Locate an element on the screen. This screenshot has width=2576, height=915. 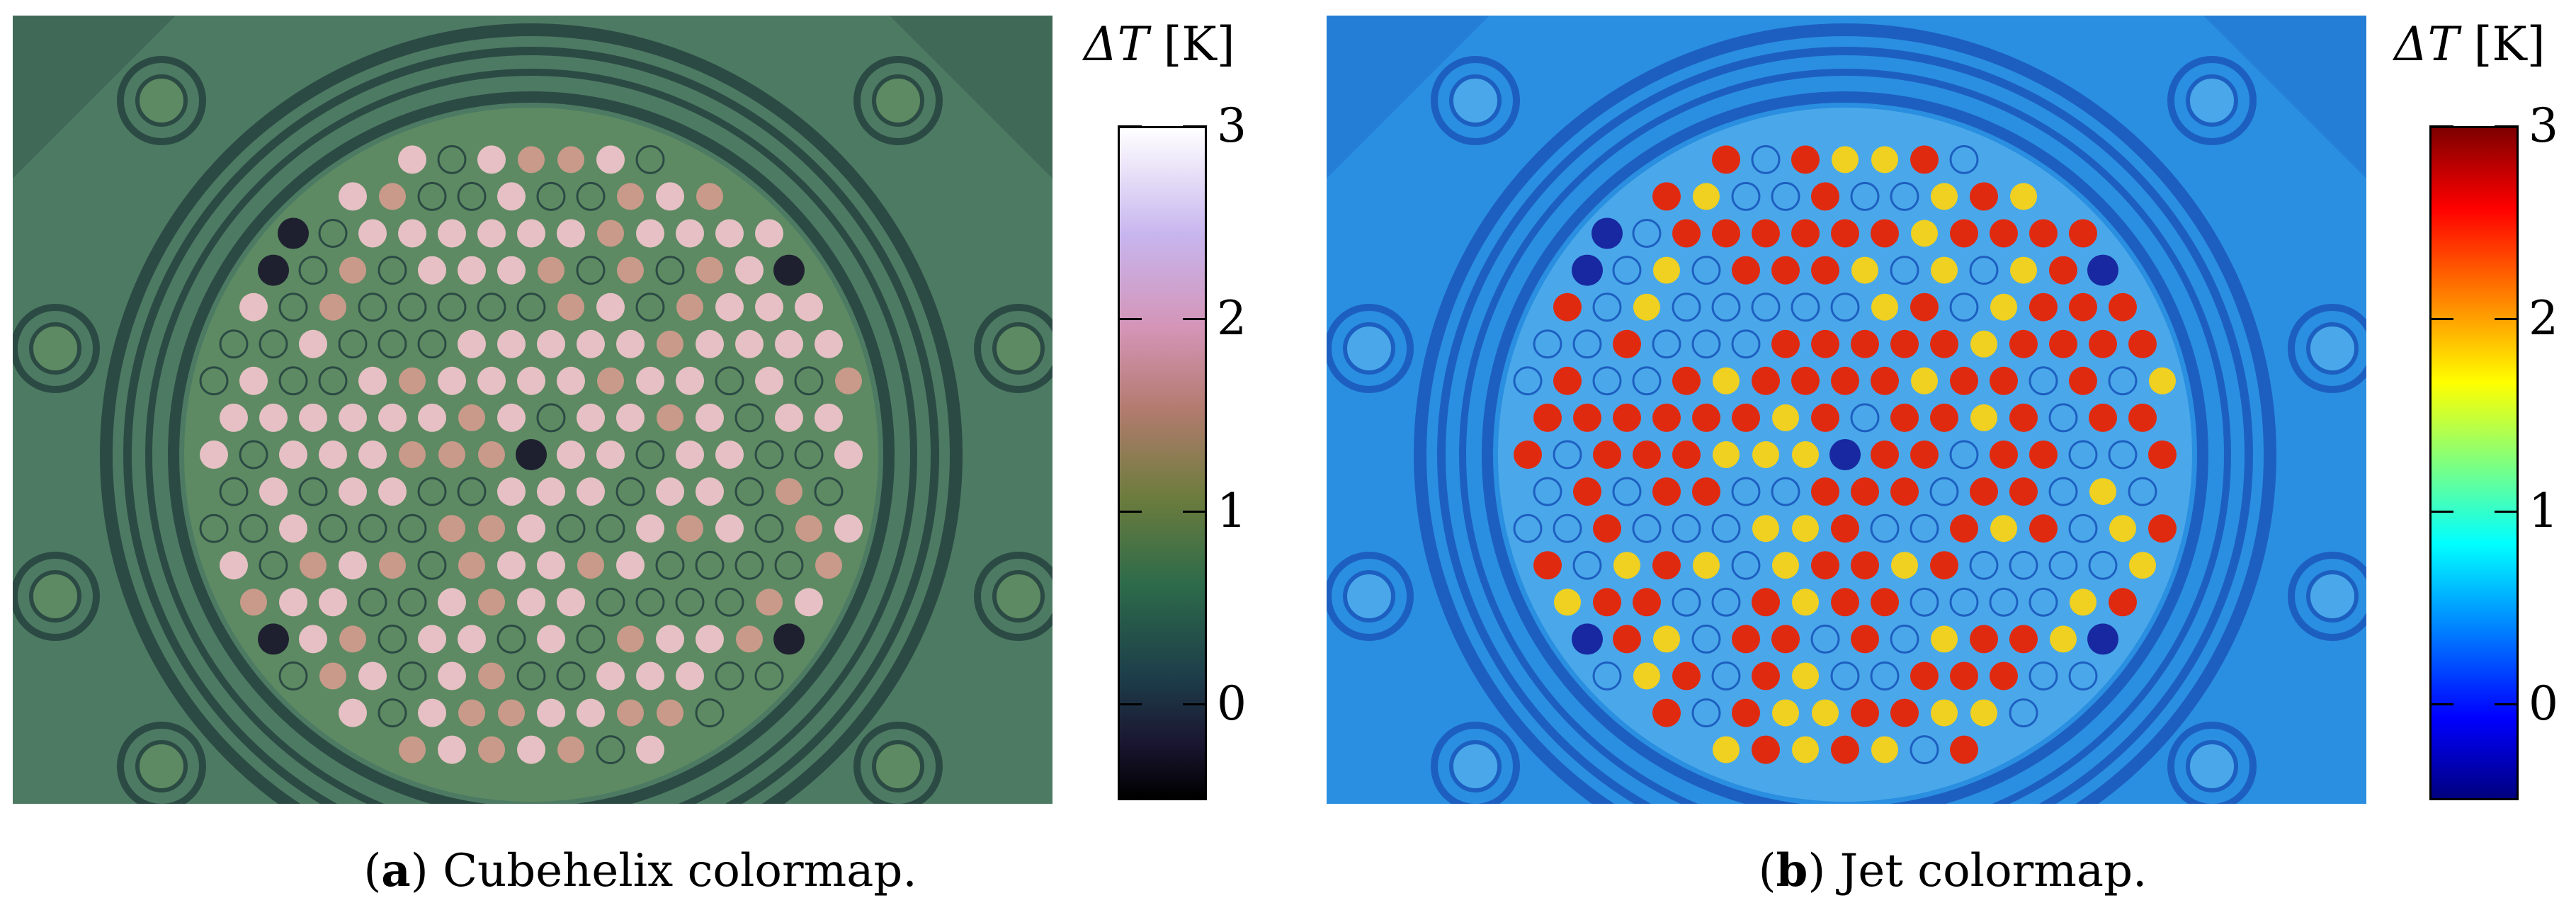
colorbar-a is located at coordinates (1162, 463).